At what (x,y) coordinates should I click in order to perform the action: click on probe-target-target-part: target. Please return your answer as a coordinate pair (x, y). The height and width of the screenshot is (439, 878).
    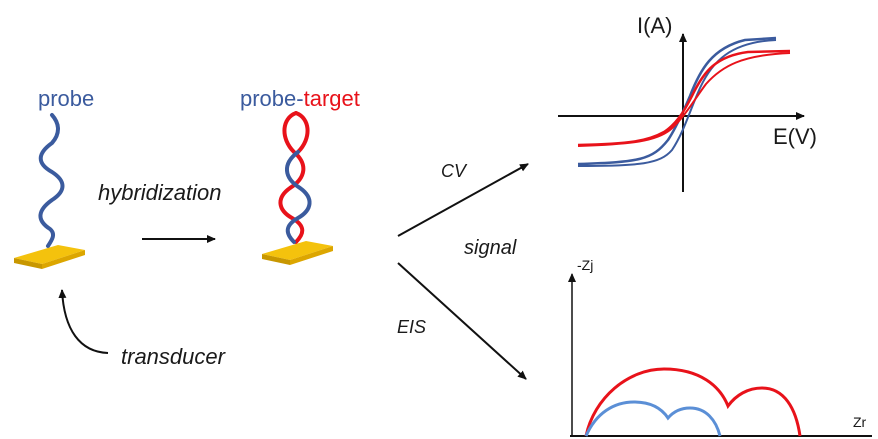
    Looking at the image, I should click on (332, 98).